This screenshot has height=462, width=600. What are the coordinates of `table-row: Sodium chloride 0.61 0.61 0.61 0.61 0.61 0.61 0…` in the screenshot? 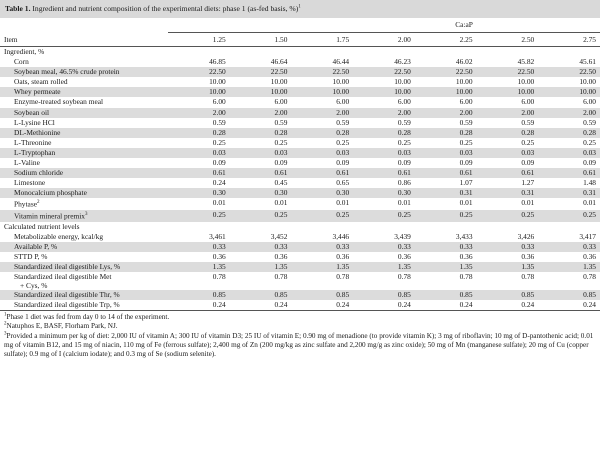 It's located at (300, 173).